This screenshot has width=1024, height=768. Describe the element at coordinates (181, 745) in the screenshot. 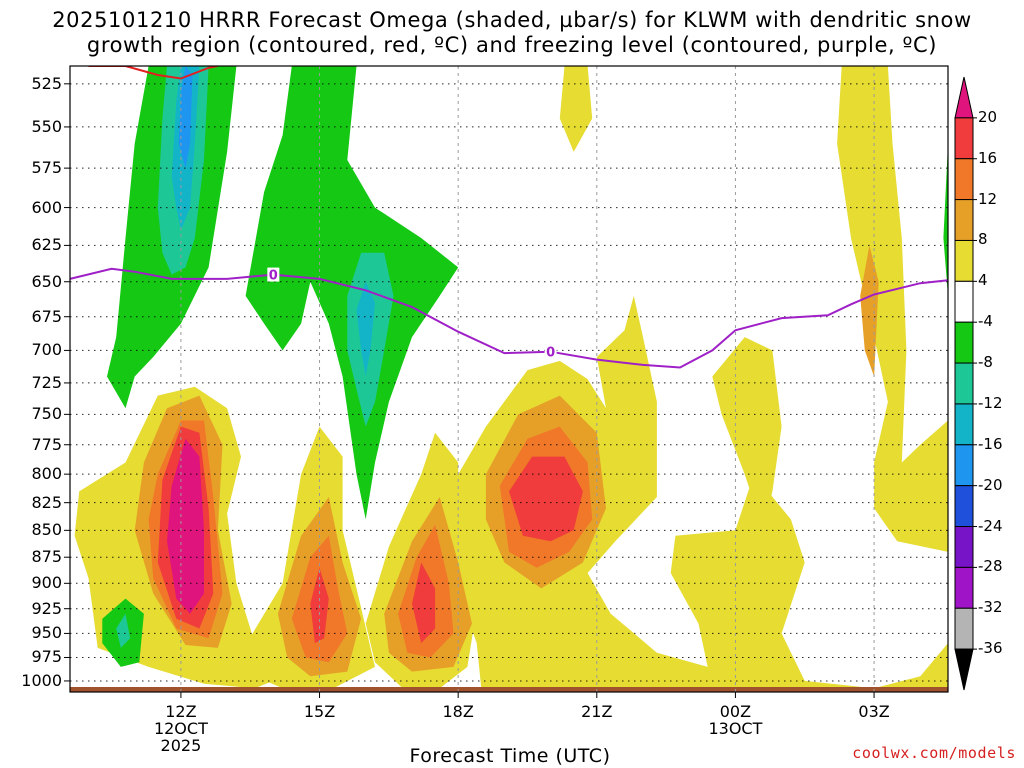

I see `xtick-label-line: 2025` at that location.